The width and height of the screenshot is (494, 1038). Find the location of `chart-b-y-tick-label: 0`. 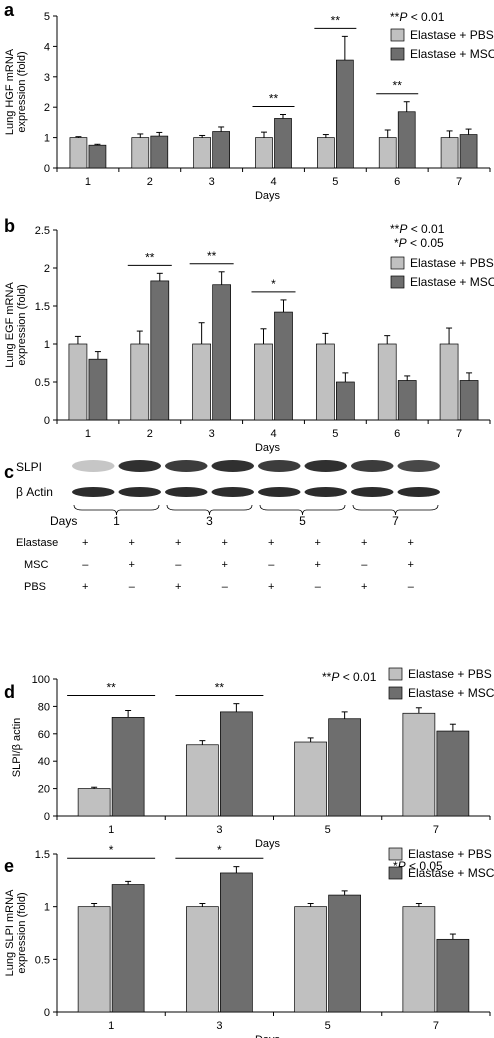

chart-b-y-tick-label: 0 is located at coordinates (47, 421).